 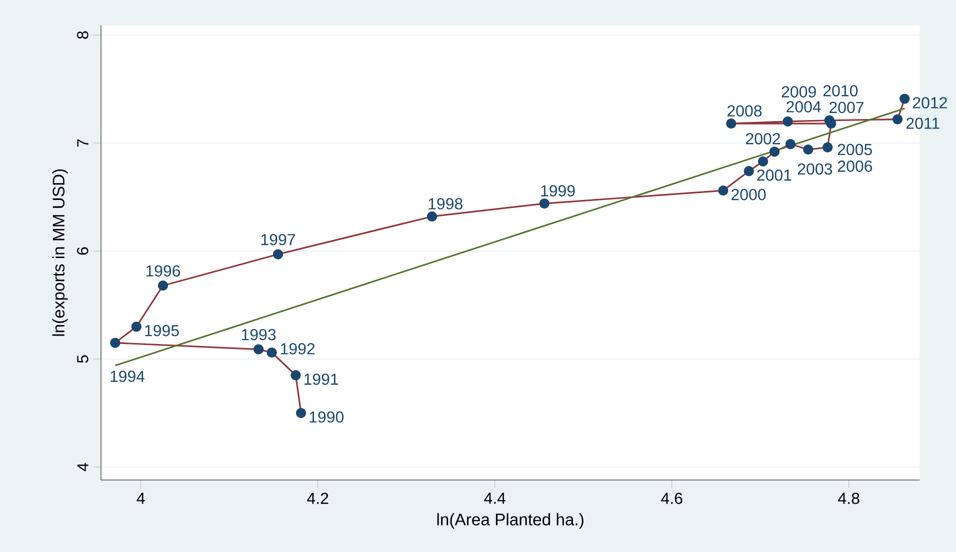 What do you see at coordinates (495, 498) in the screenshot?
I see `x-tick-label: 4.4` at bounding box center [495, 498].